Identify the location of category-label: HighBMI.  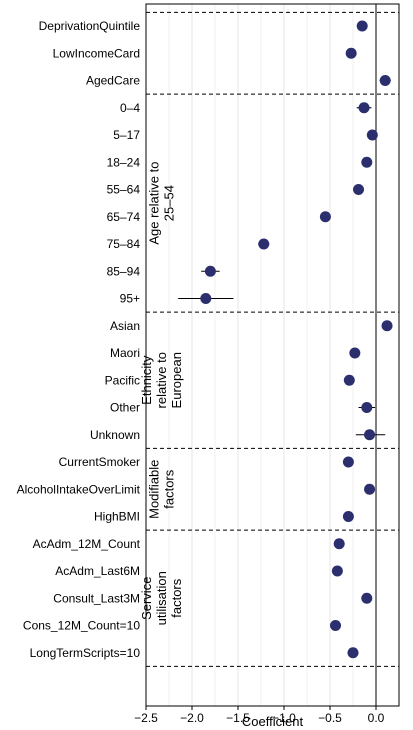
(117, 517).